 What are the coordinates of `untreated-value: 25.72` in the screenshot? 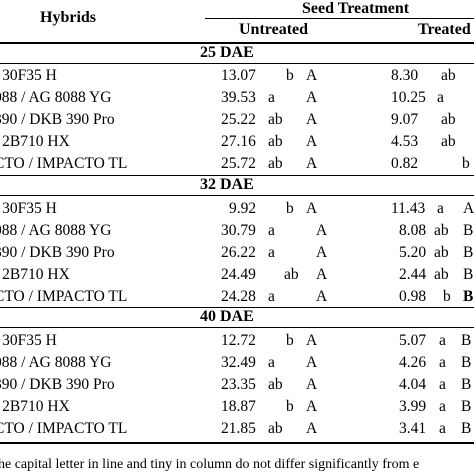 It's located at (238, 163).